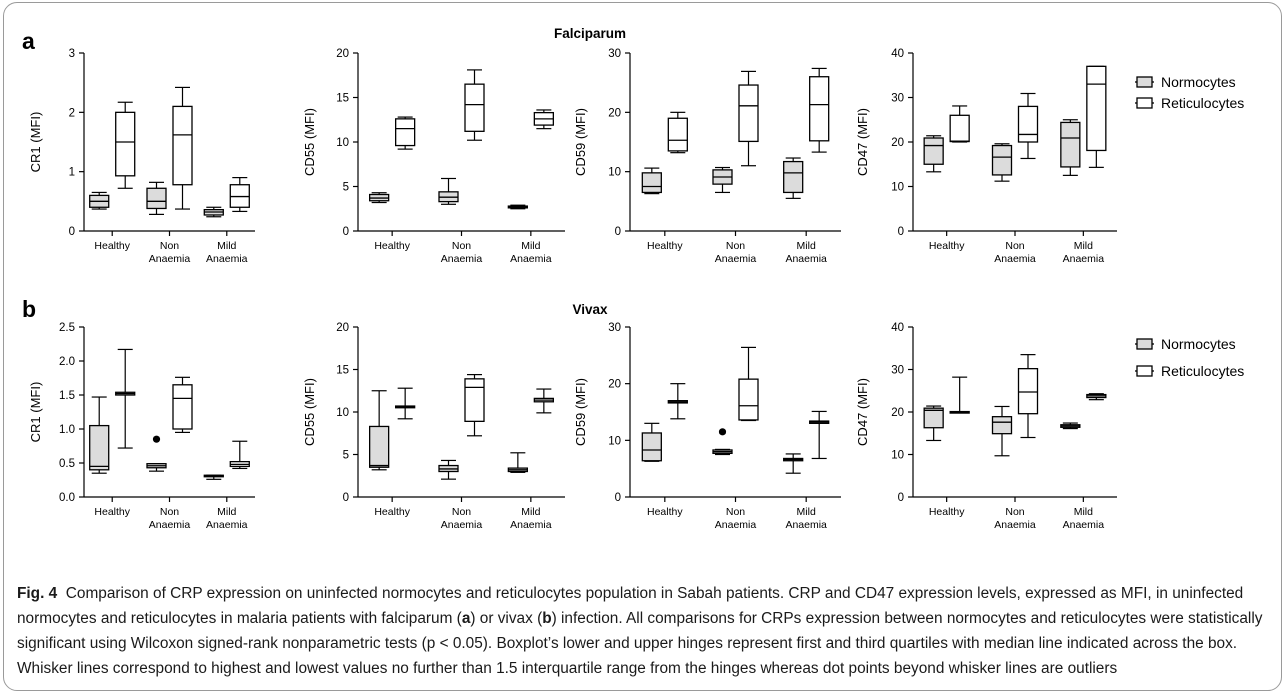 Image resolution: width=1287 pixels, height=697 pixels. I want to click on panel-title-b: Vivax, so click(590, 309).